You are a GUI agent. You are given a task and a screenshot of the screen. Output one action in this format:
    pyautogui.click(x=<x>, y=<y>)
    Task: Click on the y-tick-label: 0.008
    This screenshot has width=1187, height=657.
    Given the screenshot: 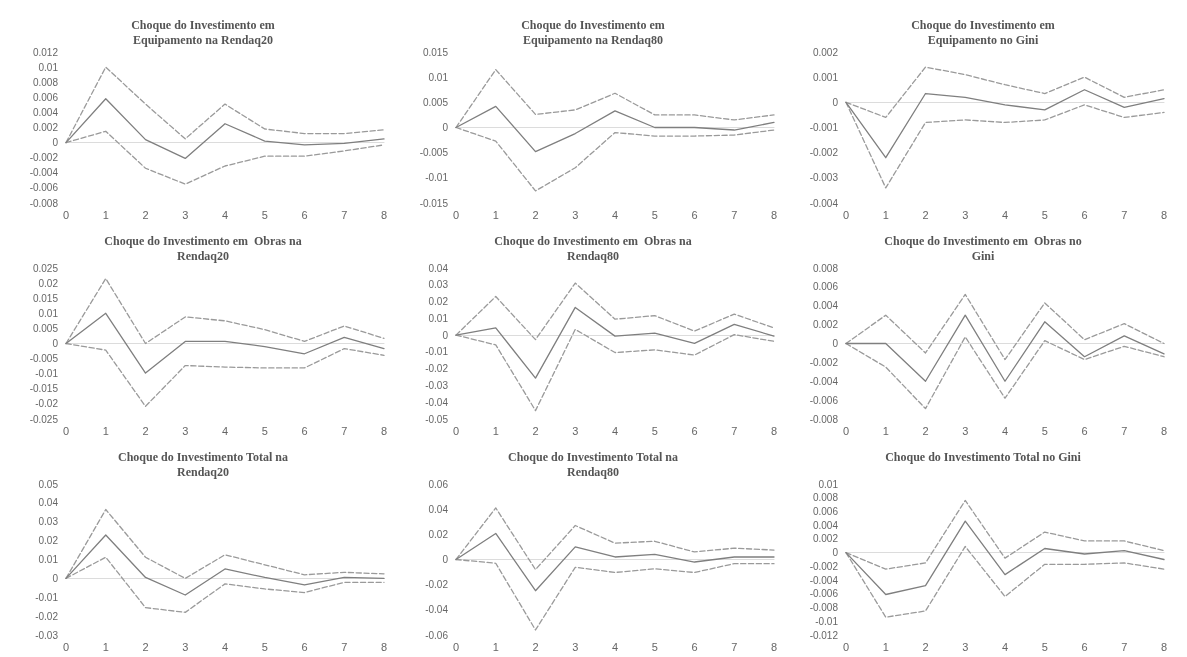 What is the action you would take?
    pyautogui.click(x=825, y=498)
    